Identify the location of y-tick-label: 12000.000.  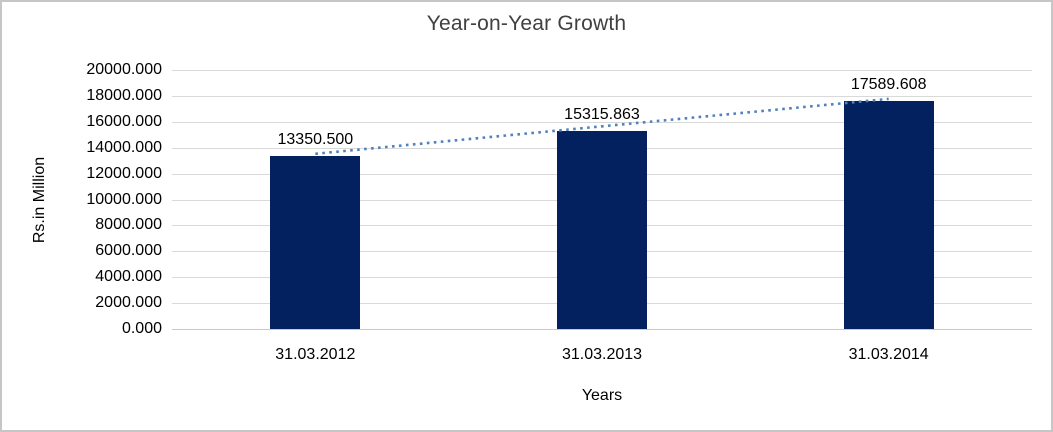
(124, 173).